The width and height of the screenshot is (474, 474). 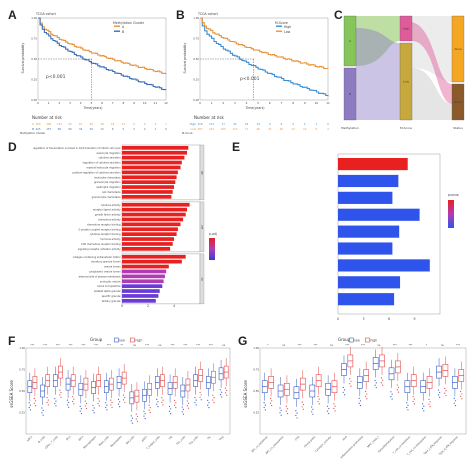 I want to click on km-ytick: 1.00, so click(x=34, y=18).